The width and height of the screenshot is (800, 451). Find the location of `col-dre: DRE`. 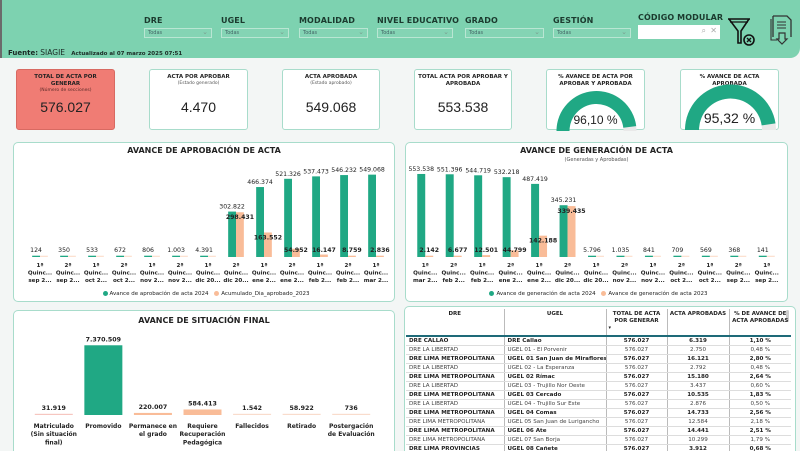

col-dre: DRE is located at coordinates (455, 323).